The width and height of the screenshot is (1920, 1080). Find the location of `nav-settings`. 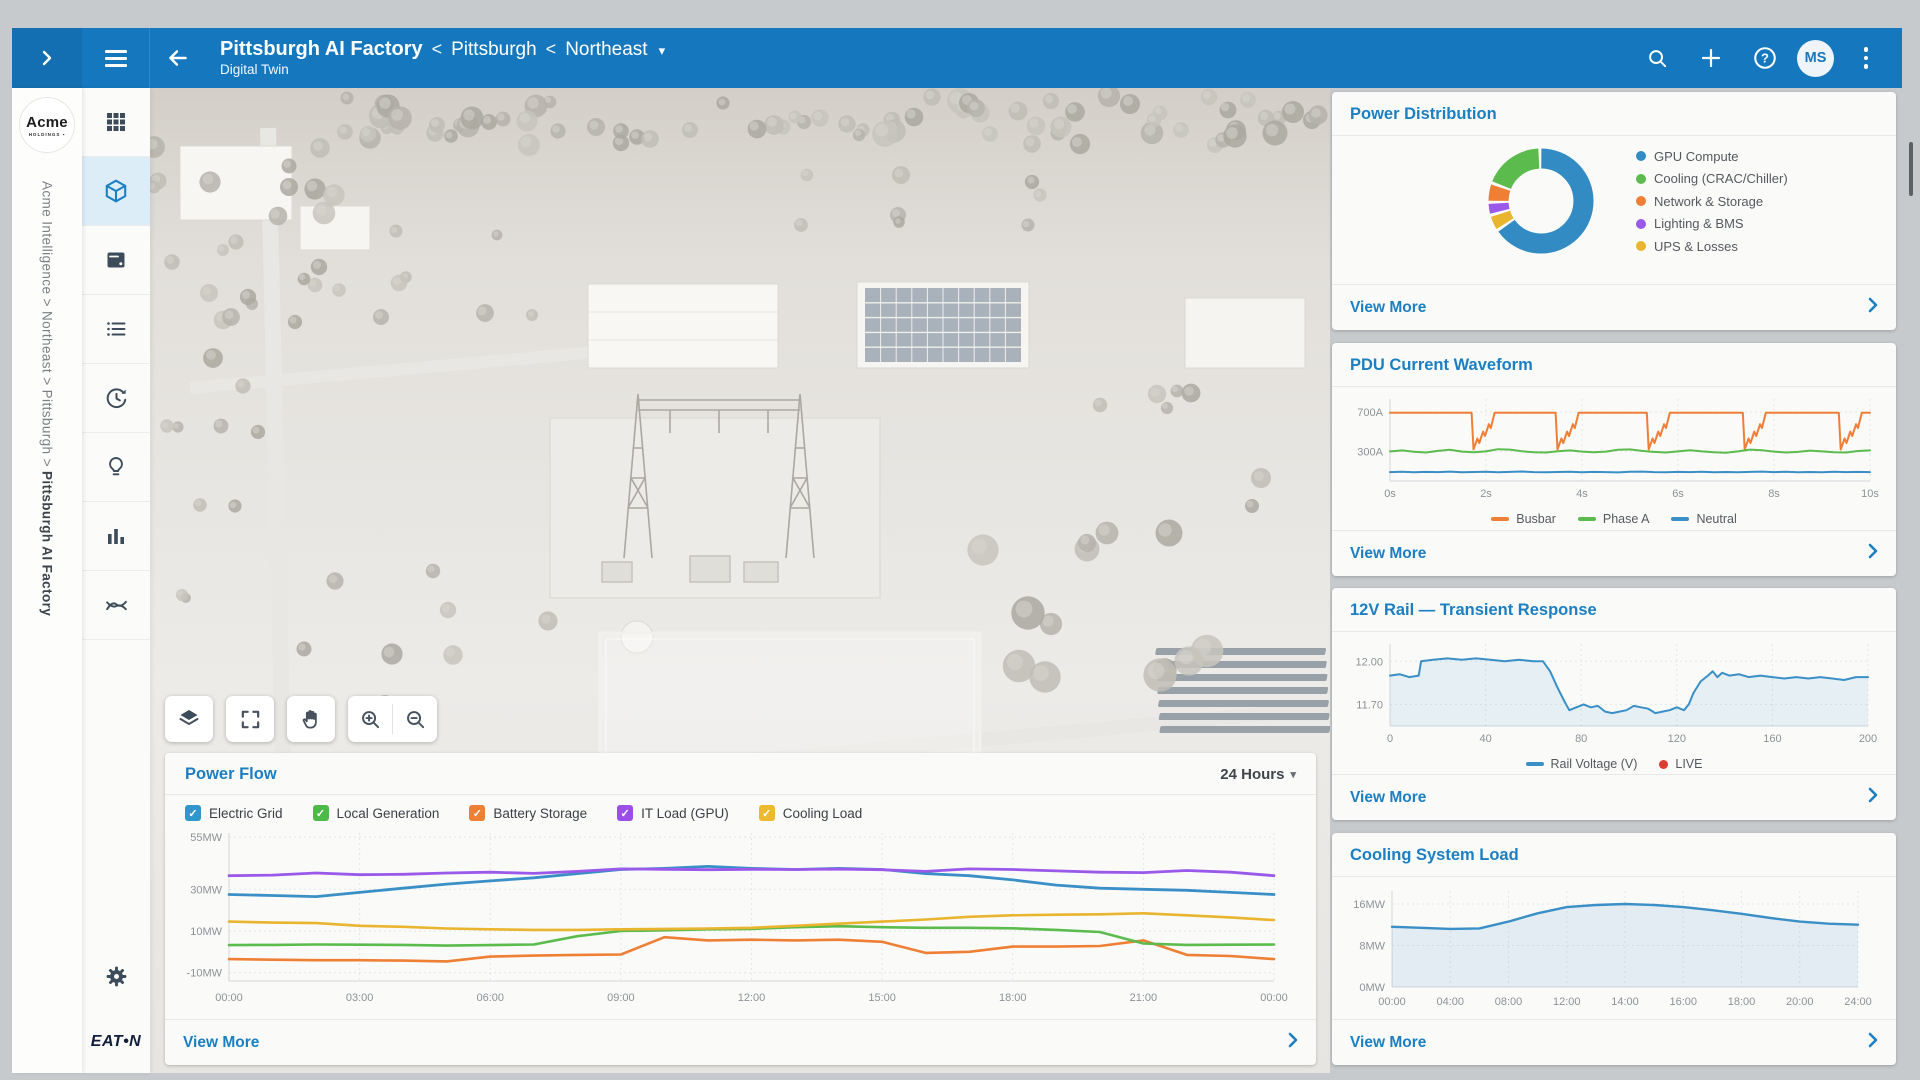

nav-settings is located at coordinates (116, 976).